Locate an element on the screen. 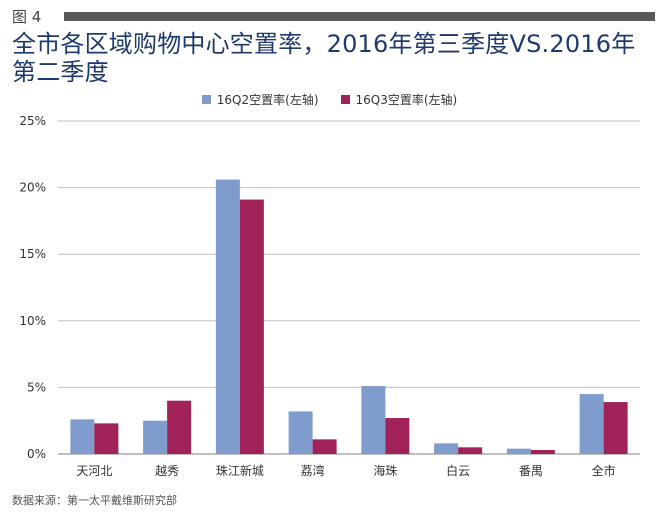  figure-label: 图 4 is located at coordinates (27, 17).